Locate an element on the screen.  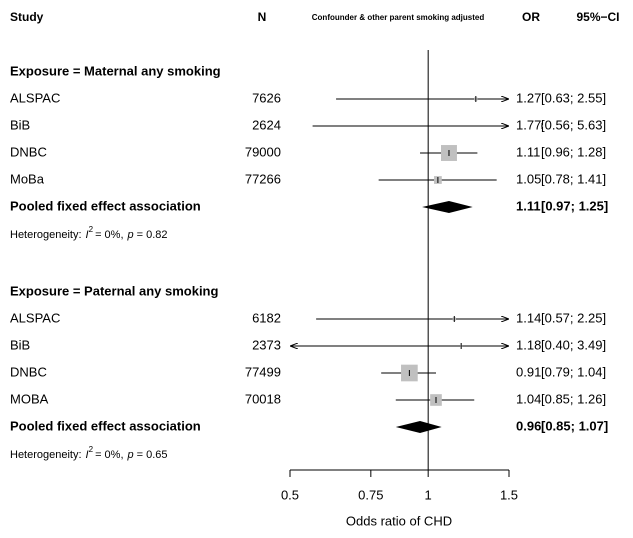
study-or: 1.11 is located at coordinates (528, 151).